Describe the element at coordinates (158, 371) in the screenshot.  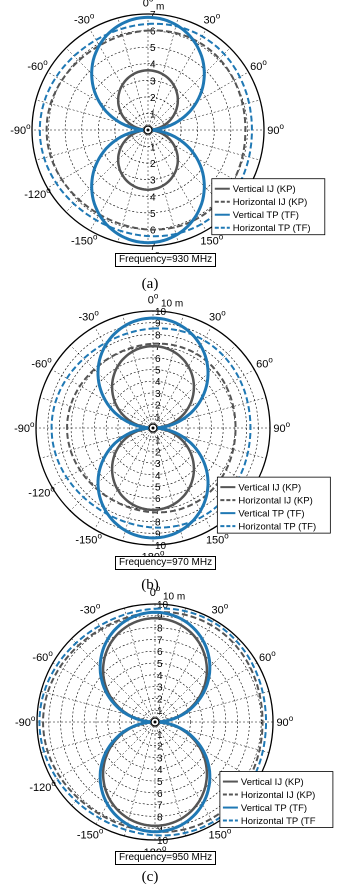
I see `radial-tick-label: 5` at that location.